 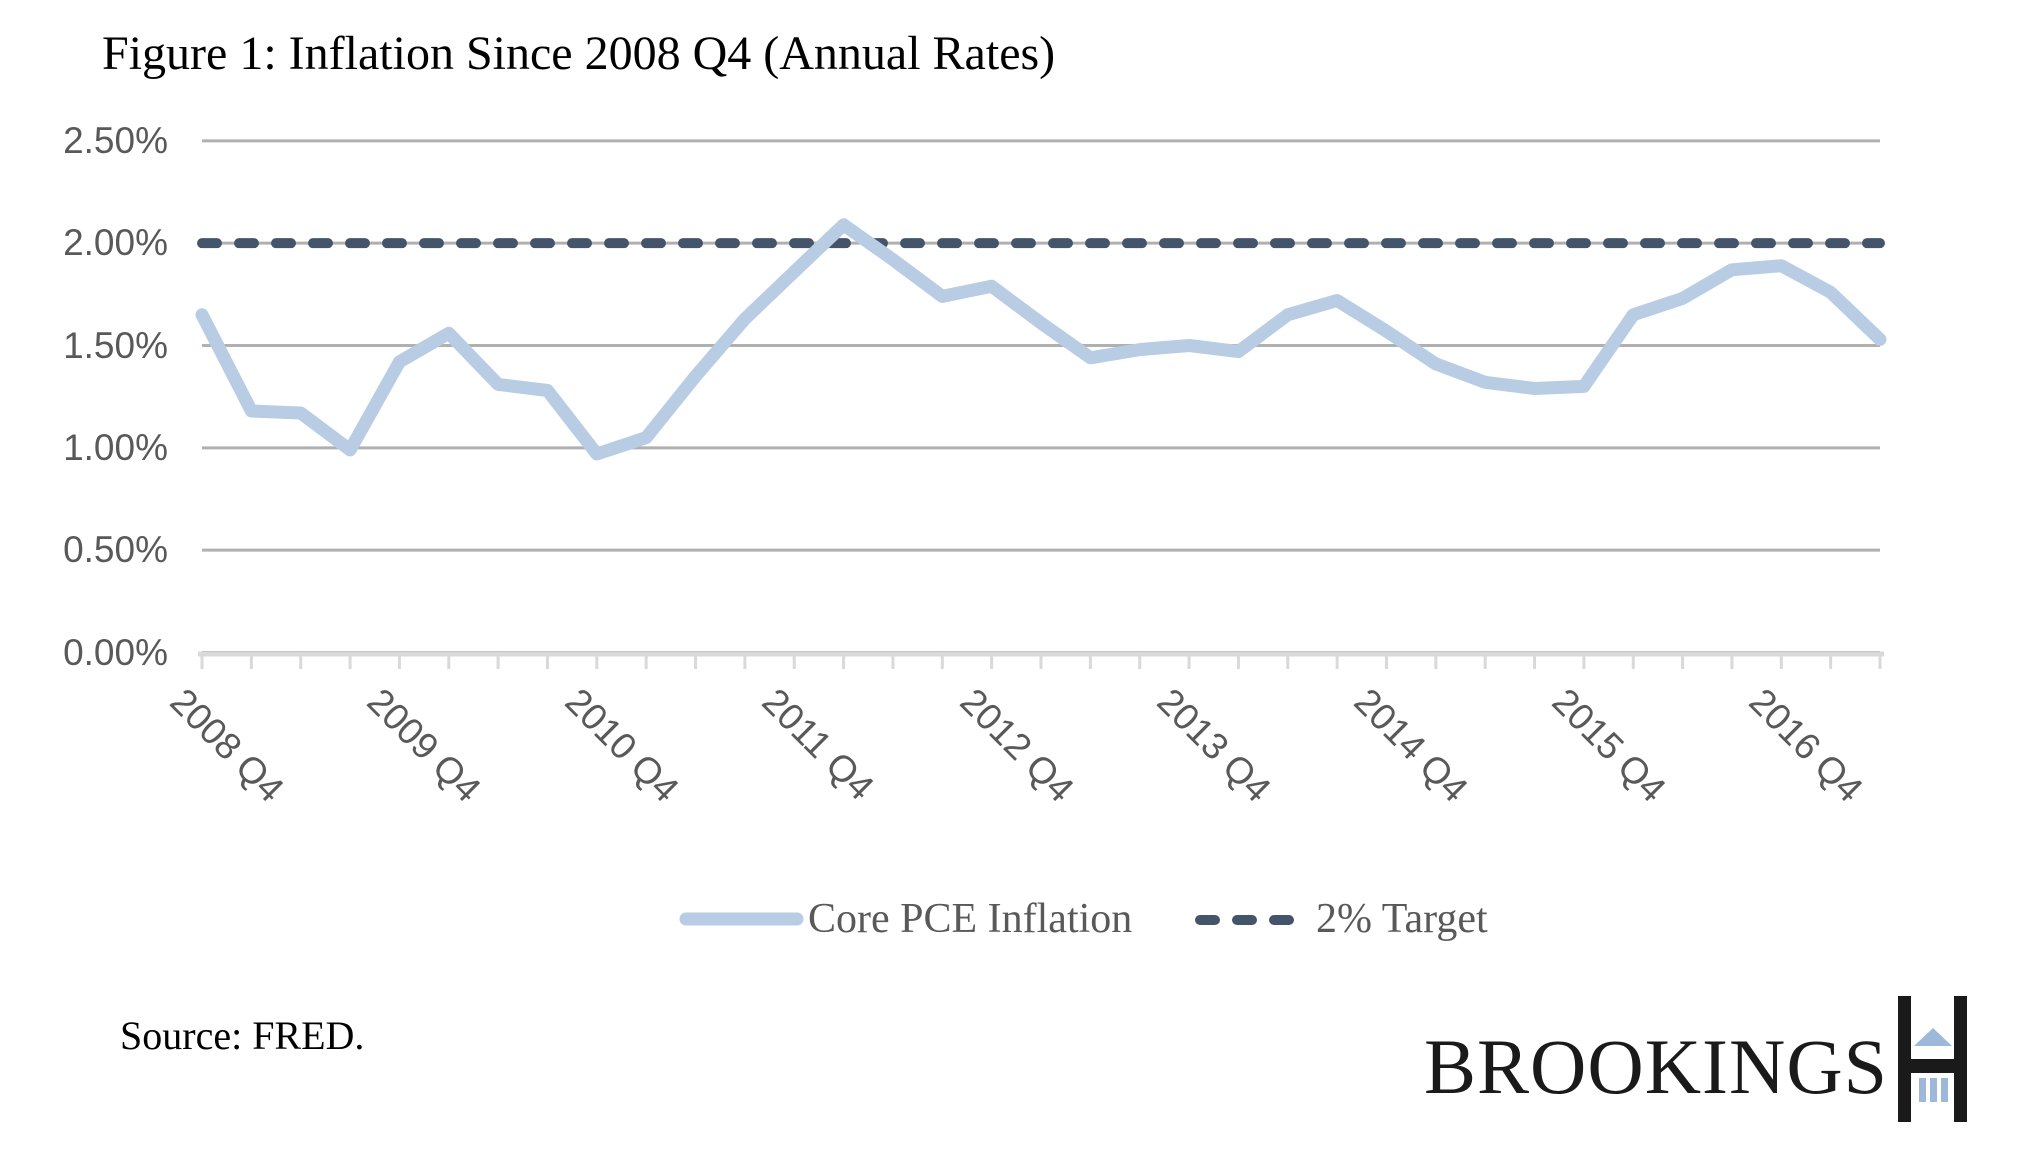 What do you see at coordinates (115, 652) in the screenshot?
I see `y-axis-label: 0.00%` at bounding box center [115, 652].